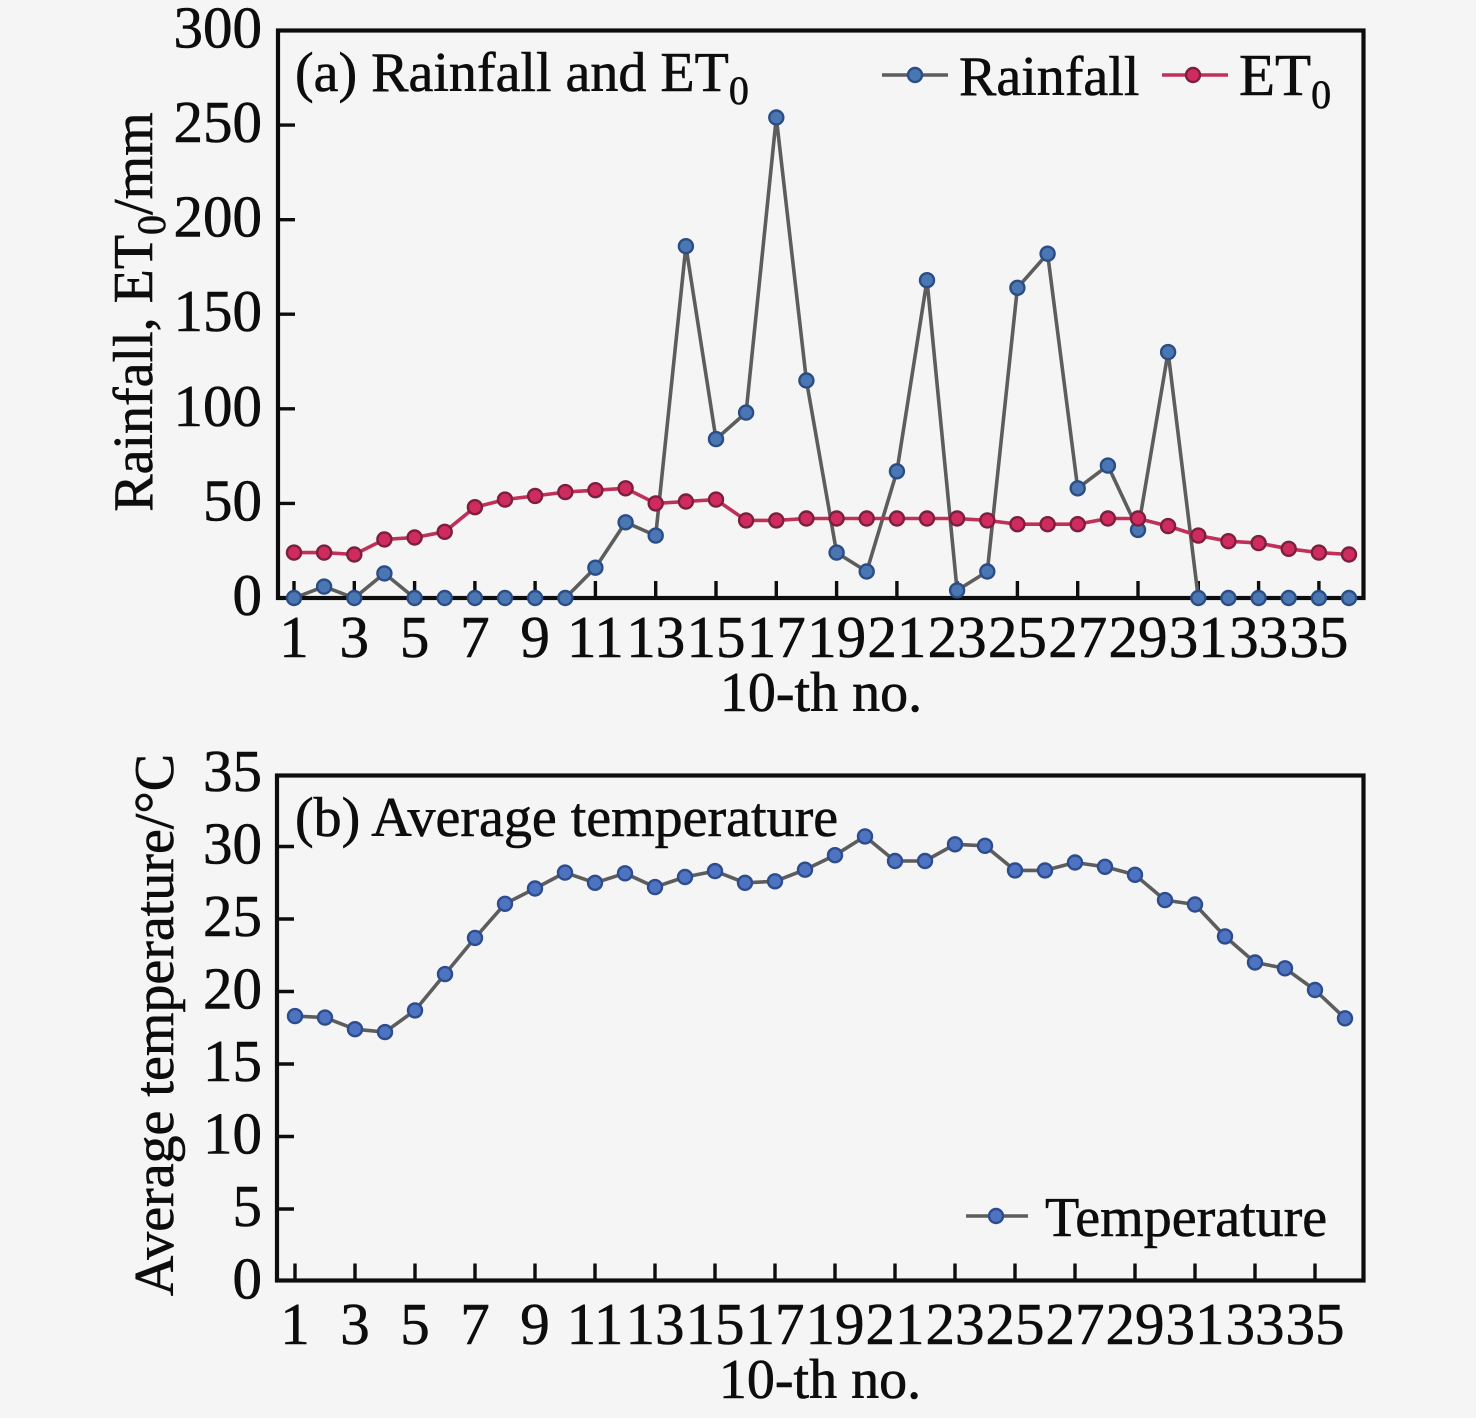 Image resolution: width=1476 pixels, height=1418 pixels. I want to click on svg-text: Rainfall, ET0/mm, so click(138, 312).